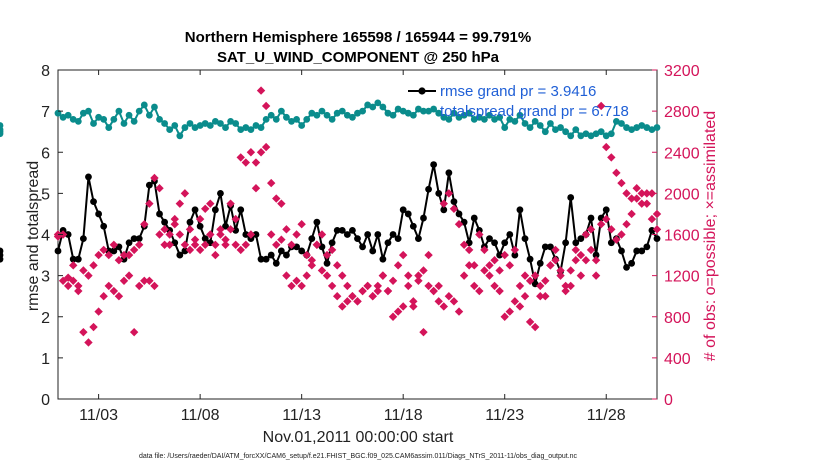 Image resolution: width=830 pixels, height=470 pixels. What do you see at coordinates (518, 91) in the screenshot?
I see `legend-rmse-label: rmse grand pr = 3.9416` at bounding box center [518, 91].